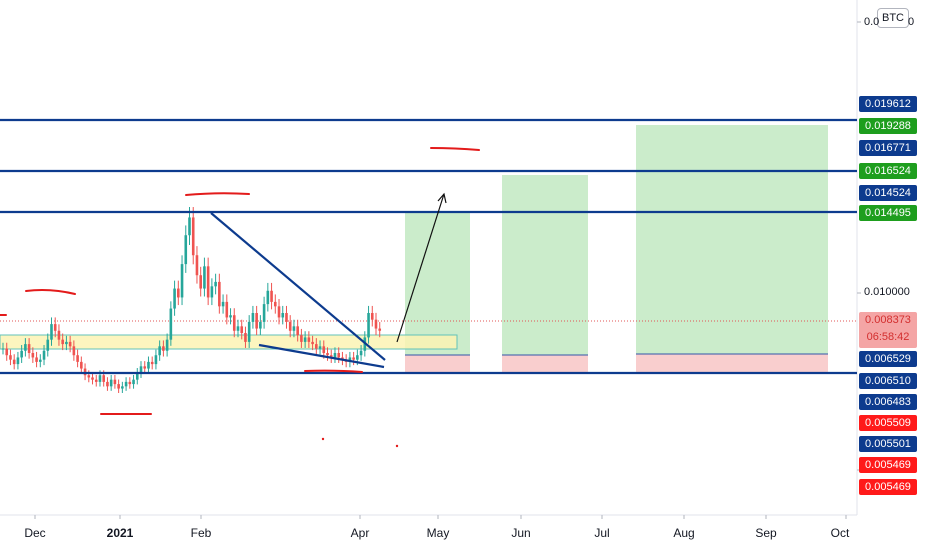 Image resolution: width=932 pixels, height=550 pixels. What do you see at coordinates (191, 300) in the screenshot?
I see `candles` at bounding box center [191, 300].